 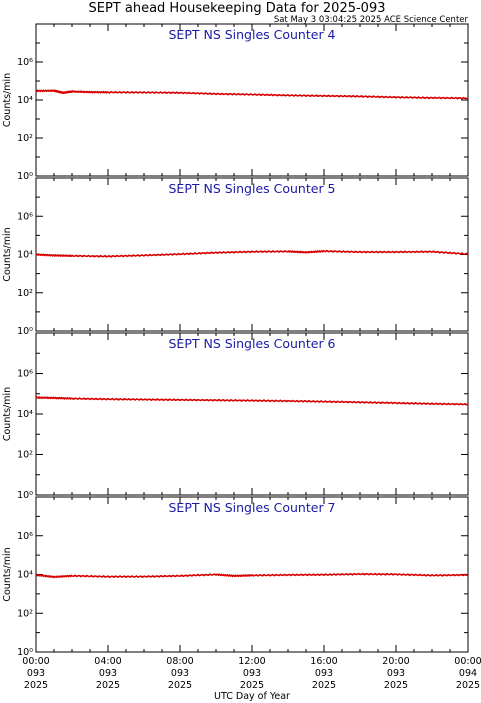 I want to click on panel-title: SEPT NS Singles Counter 4, so click(x=251, y=34).